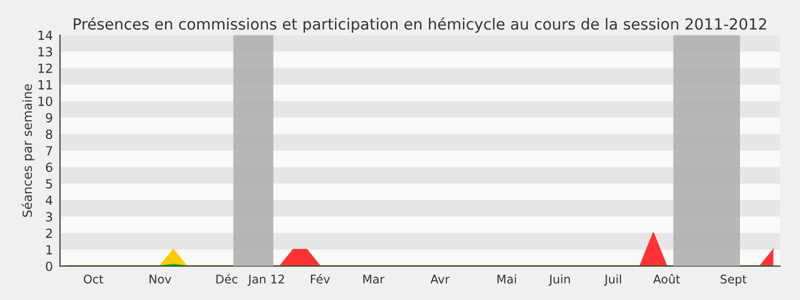  What do you see at coordinates (320, 279) in the screenshot?
I see `x-tick-label: Fév` at bounding box center [320, 279].